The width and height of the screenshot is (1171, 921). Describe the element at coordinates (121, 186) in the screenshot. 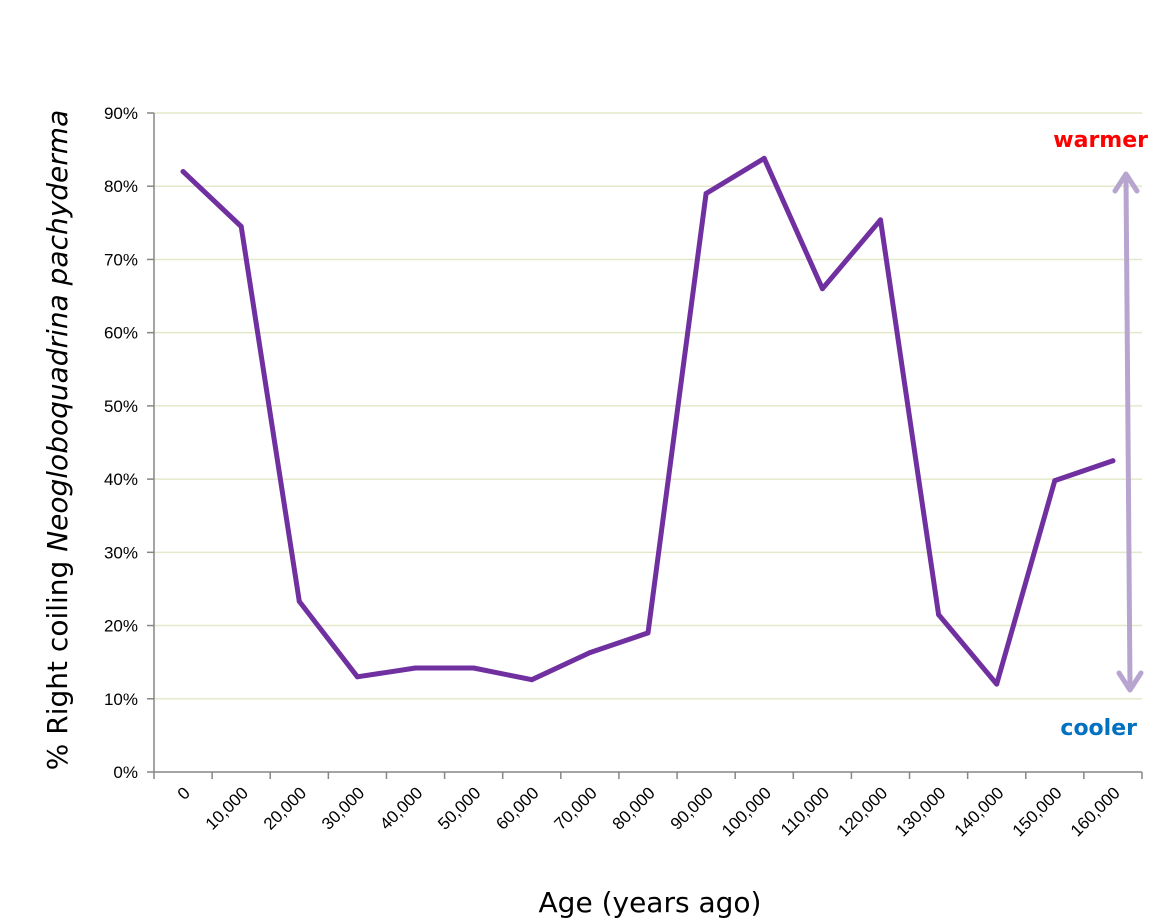

I see `y-tick-label: 80%` at that location.